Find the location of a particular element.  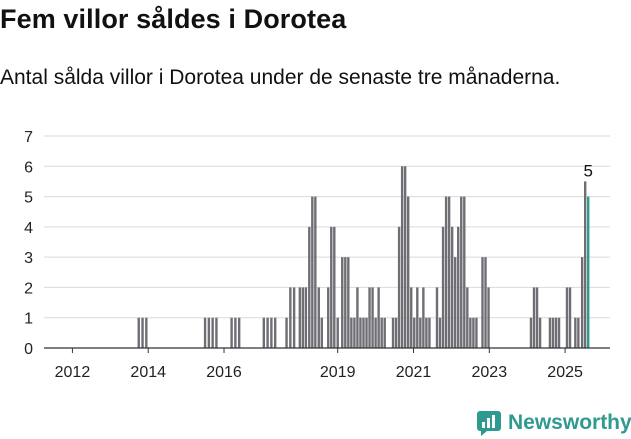

x-tick-label: 2021 is located at coordinates (414, 372).